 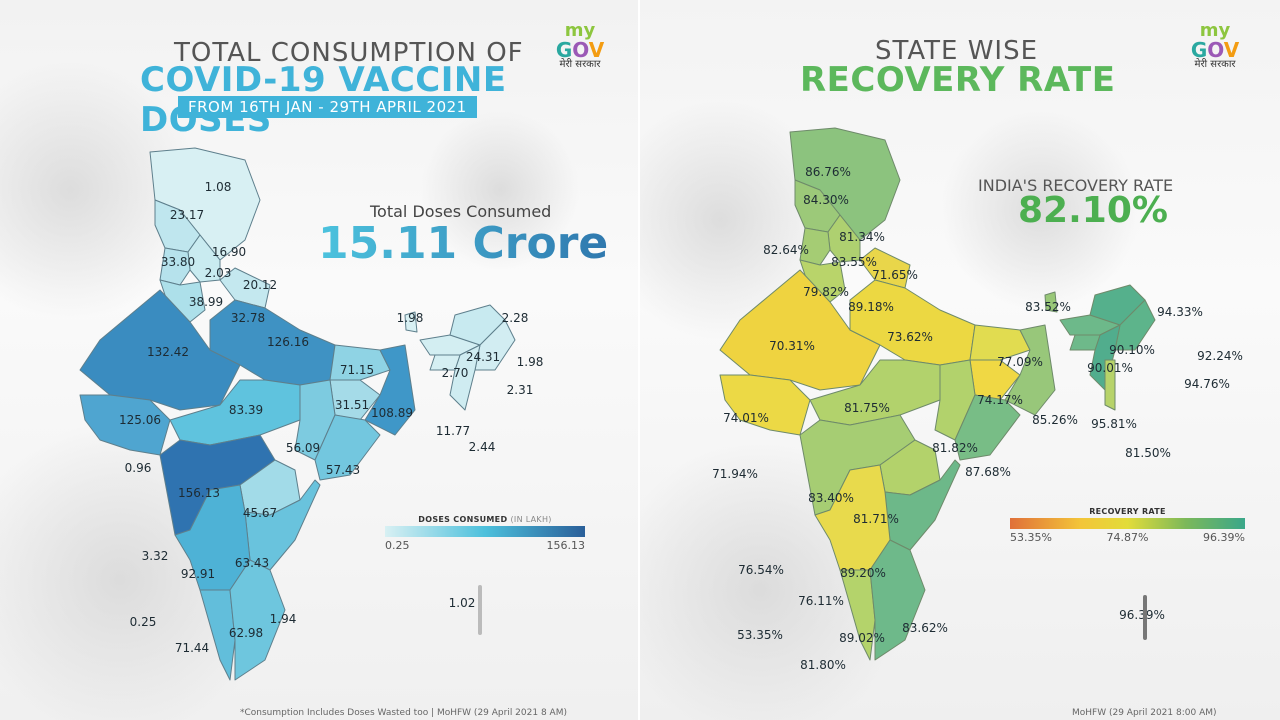 I want to click on label-assam: 90.10%, so click(x=1132, y=350).